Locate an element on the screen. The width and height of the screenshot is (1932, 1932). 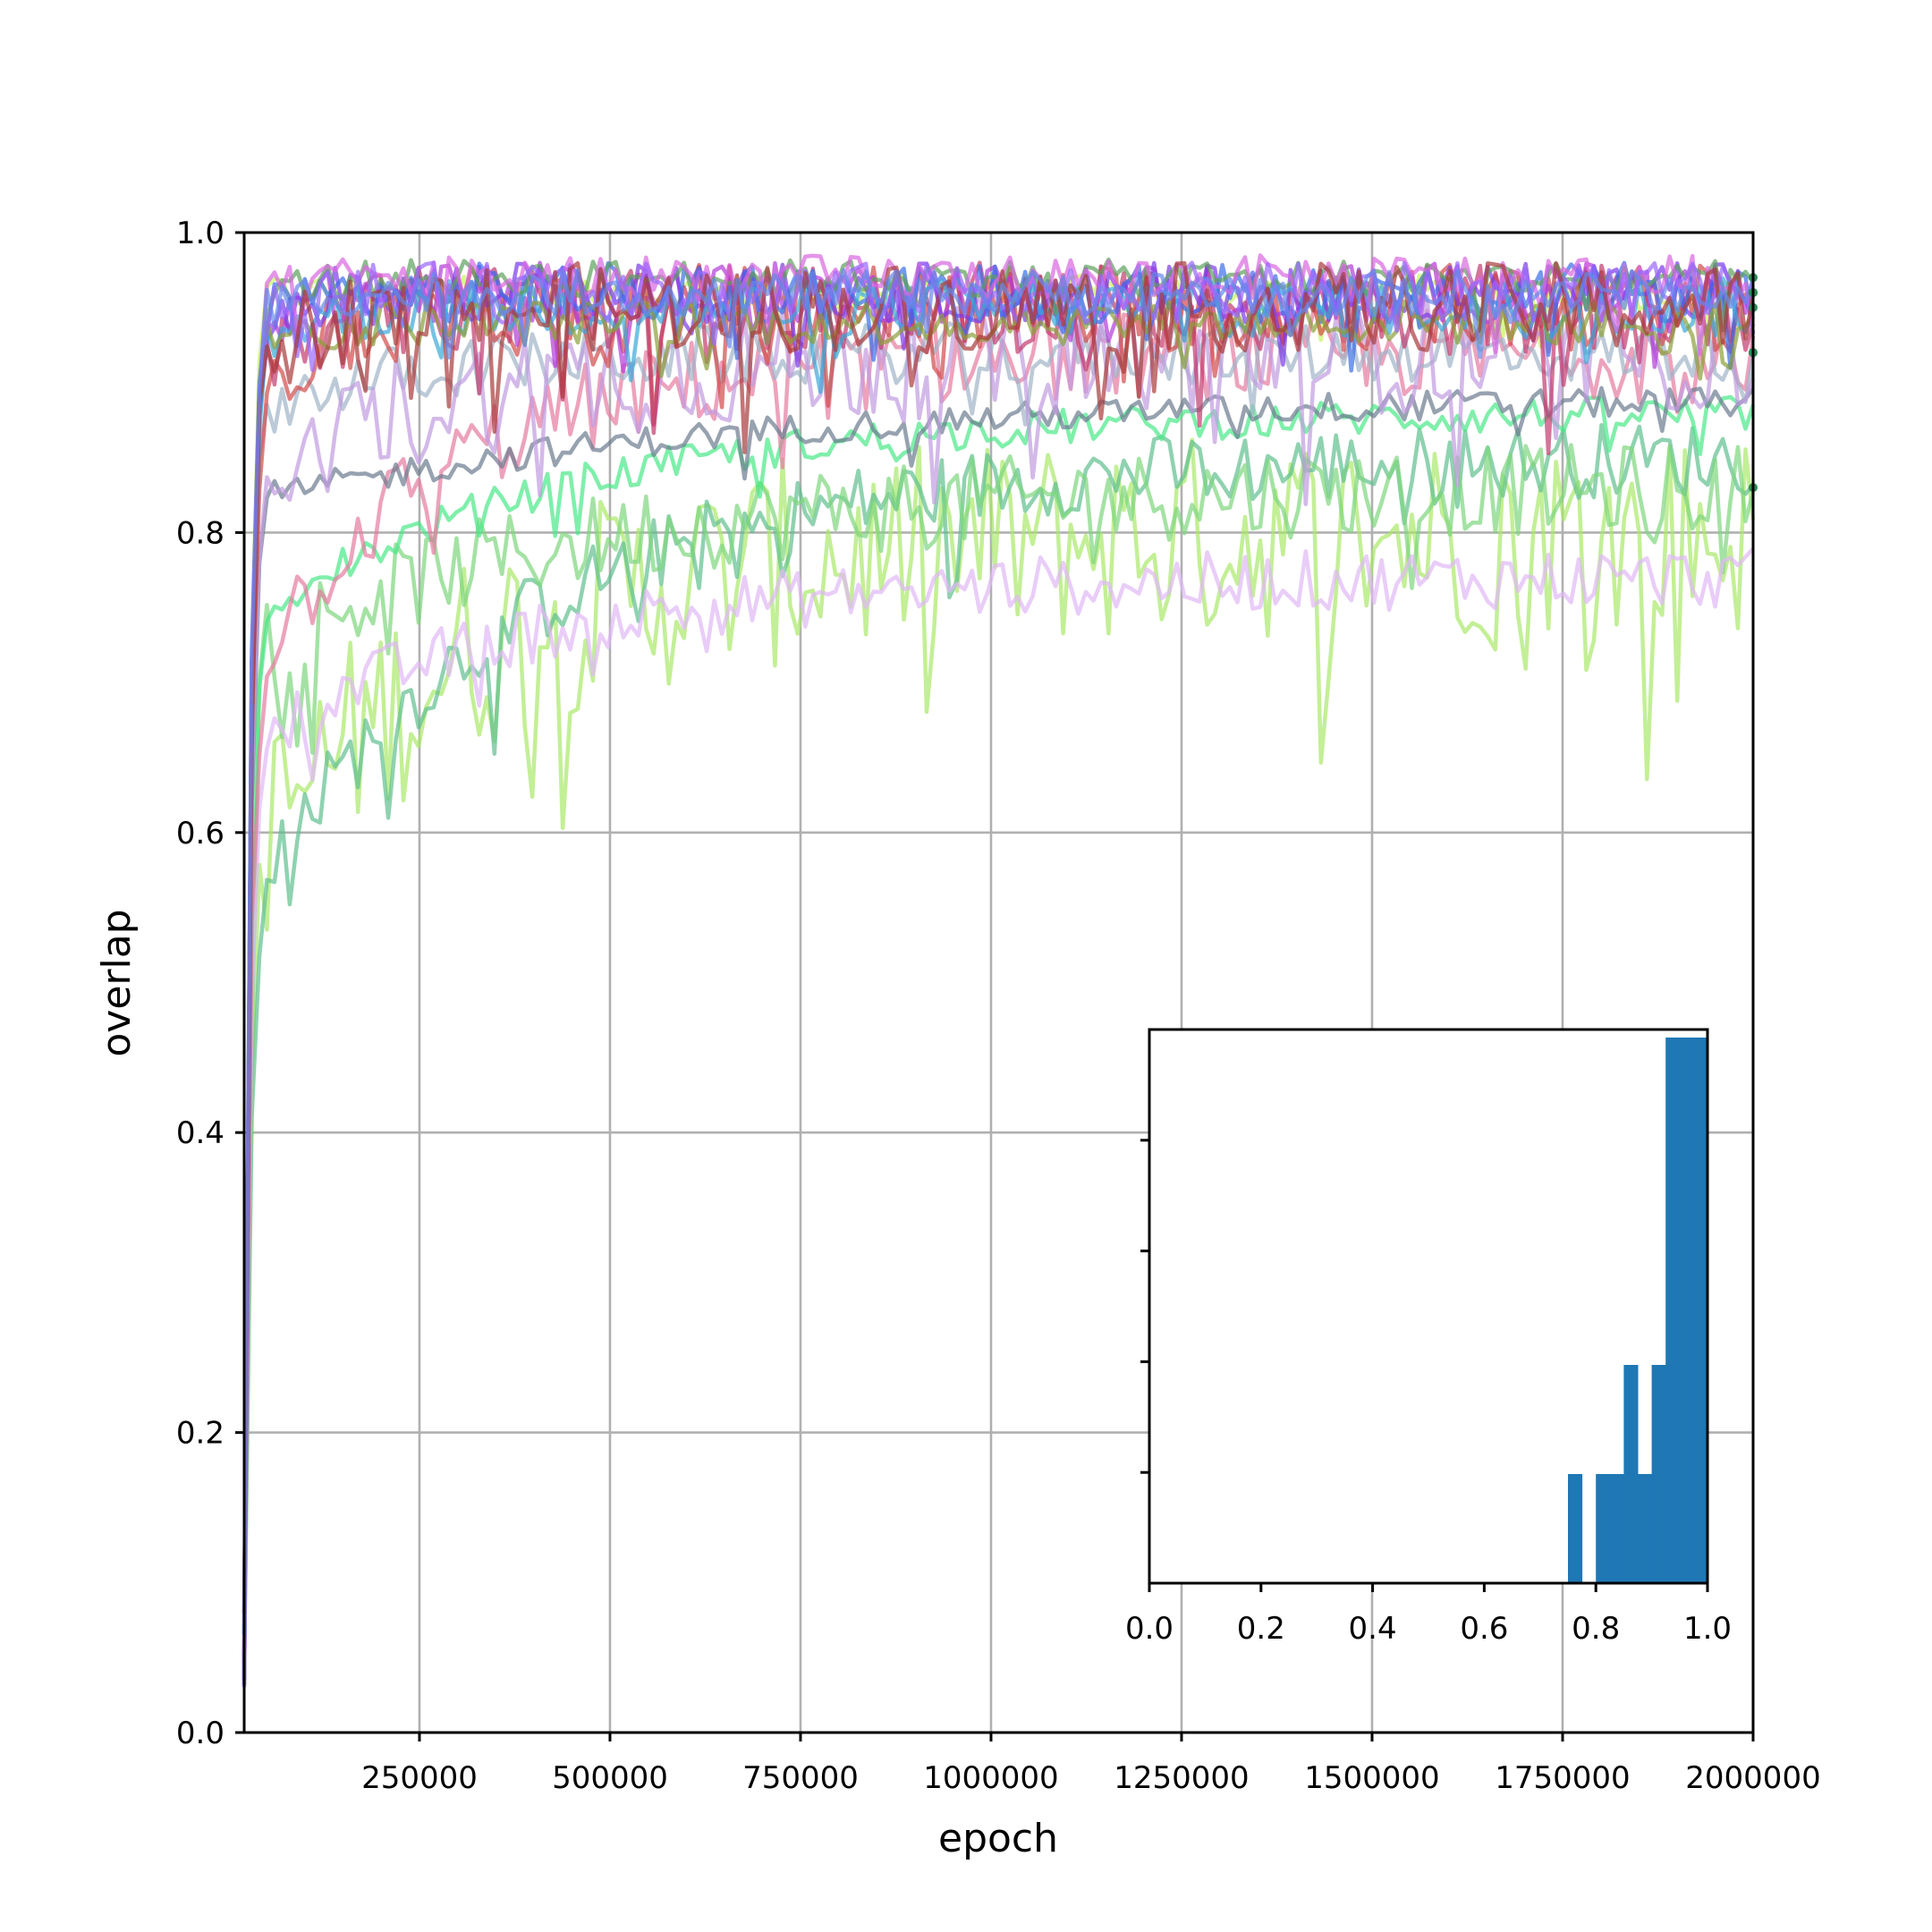
y-tick-label: 1.0 is located at coordinates (200, 233).